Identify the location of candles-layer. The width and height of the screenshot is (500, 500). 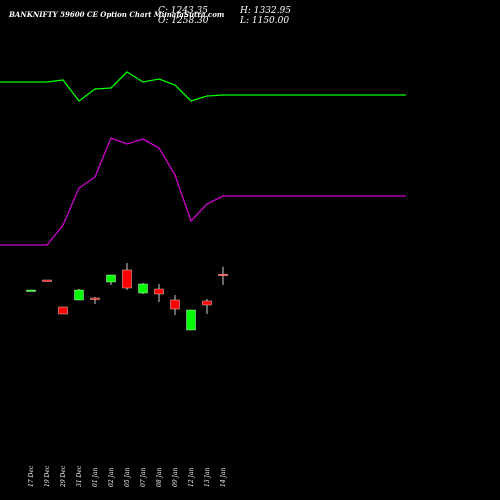
(127, 297).